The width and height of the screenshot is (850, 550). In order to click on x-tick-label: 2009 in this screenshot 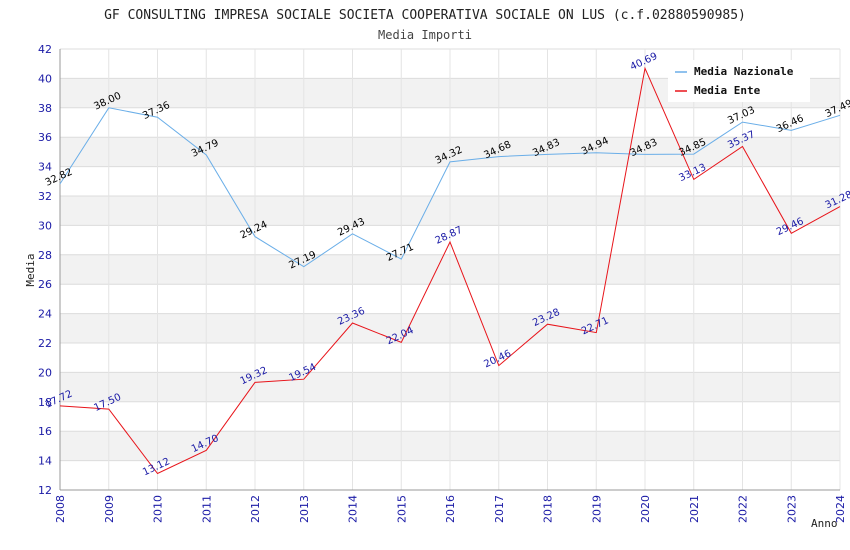, I will do `click(109, 509)`.